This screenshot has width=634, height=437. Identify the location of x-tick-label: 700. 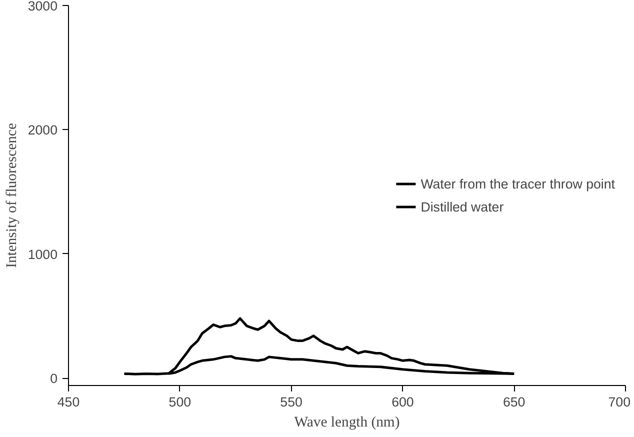
(619, 402).